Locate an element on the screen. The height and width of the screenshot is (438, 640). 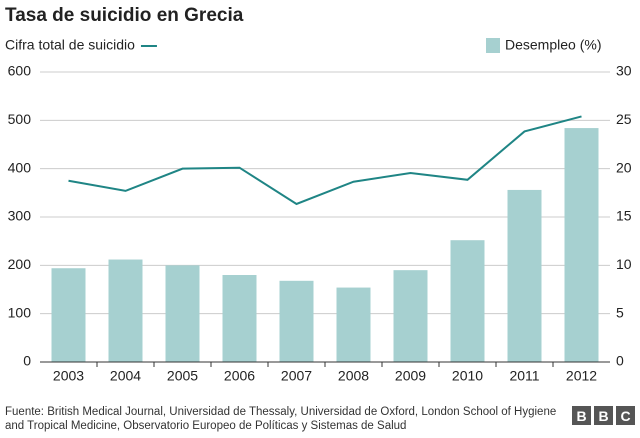
x-tick-label: 2007 is located at coordinates (296, 376).